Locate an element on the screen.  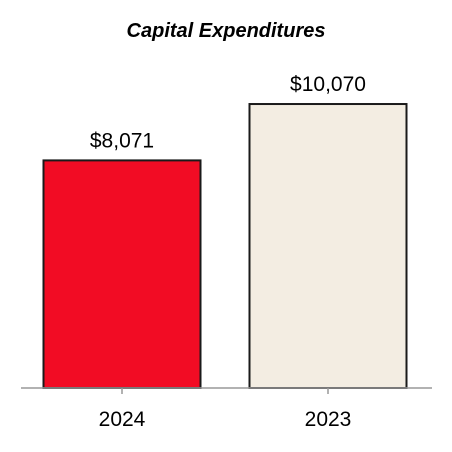
x-tick-label-2023: 2023 is located at coordinates (328, 419).